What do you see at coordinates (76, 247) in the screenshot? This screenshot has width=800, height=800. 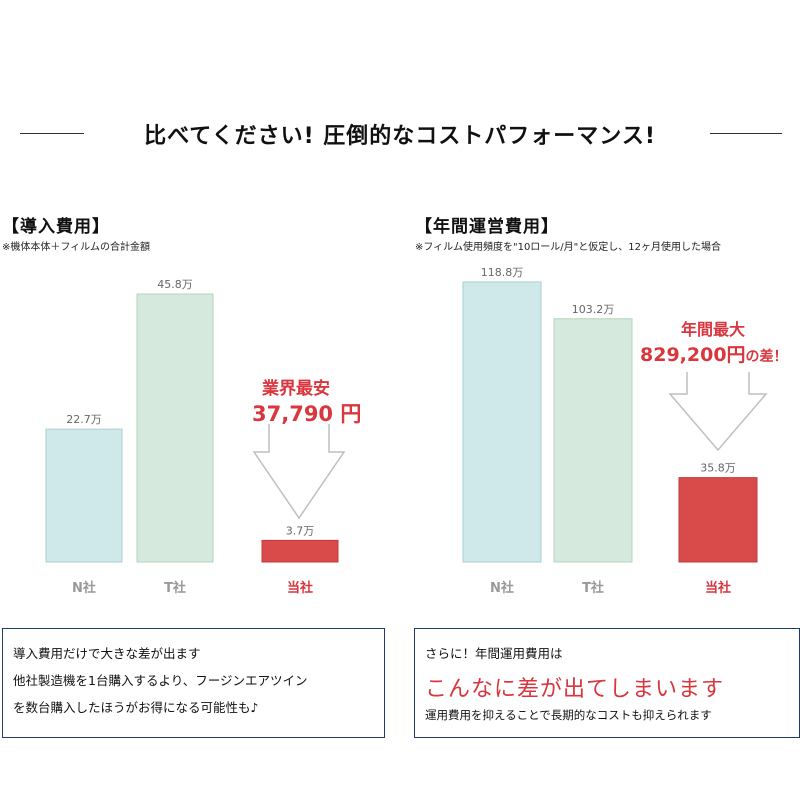 I see `left-section-note: ※機体本体＋フィルムの合計金額` at bounding box center [76, 247].